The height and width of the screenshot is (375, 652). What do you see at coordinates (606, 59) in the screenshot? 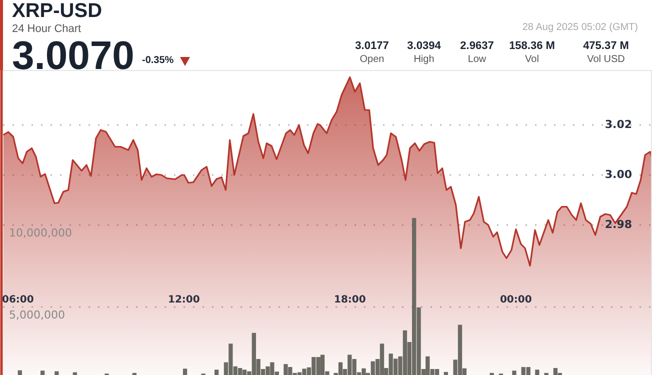
I see `text: Vol USD` at bounding box center [606, 59].